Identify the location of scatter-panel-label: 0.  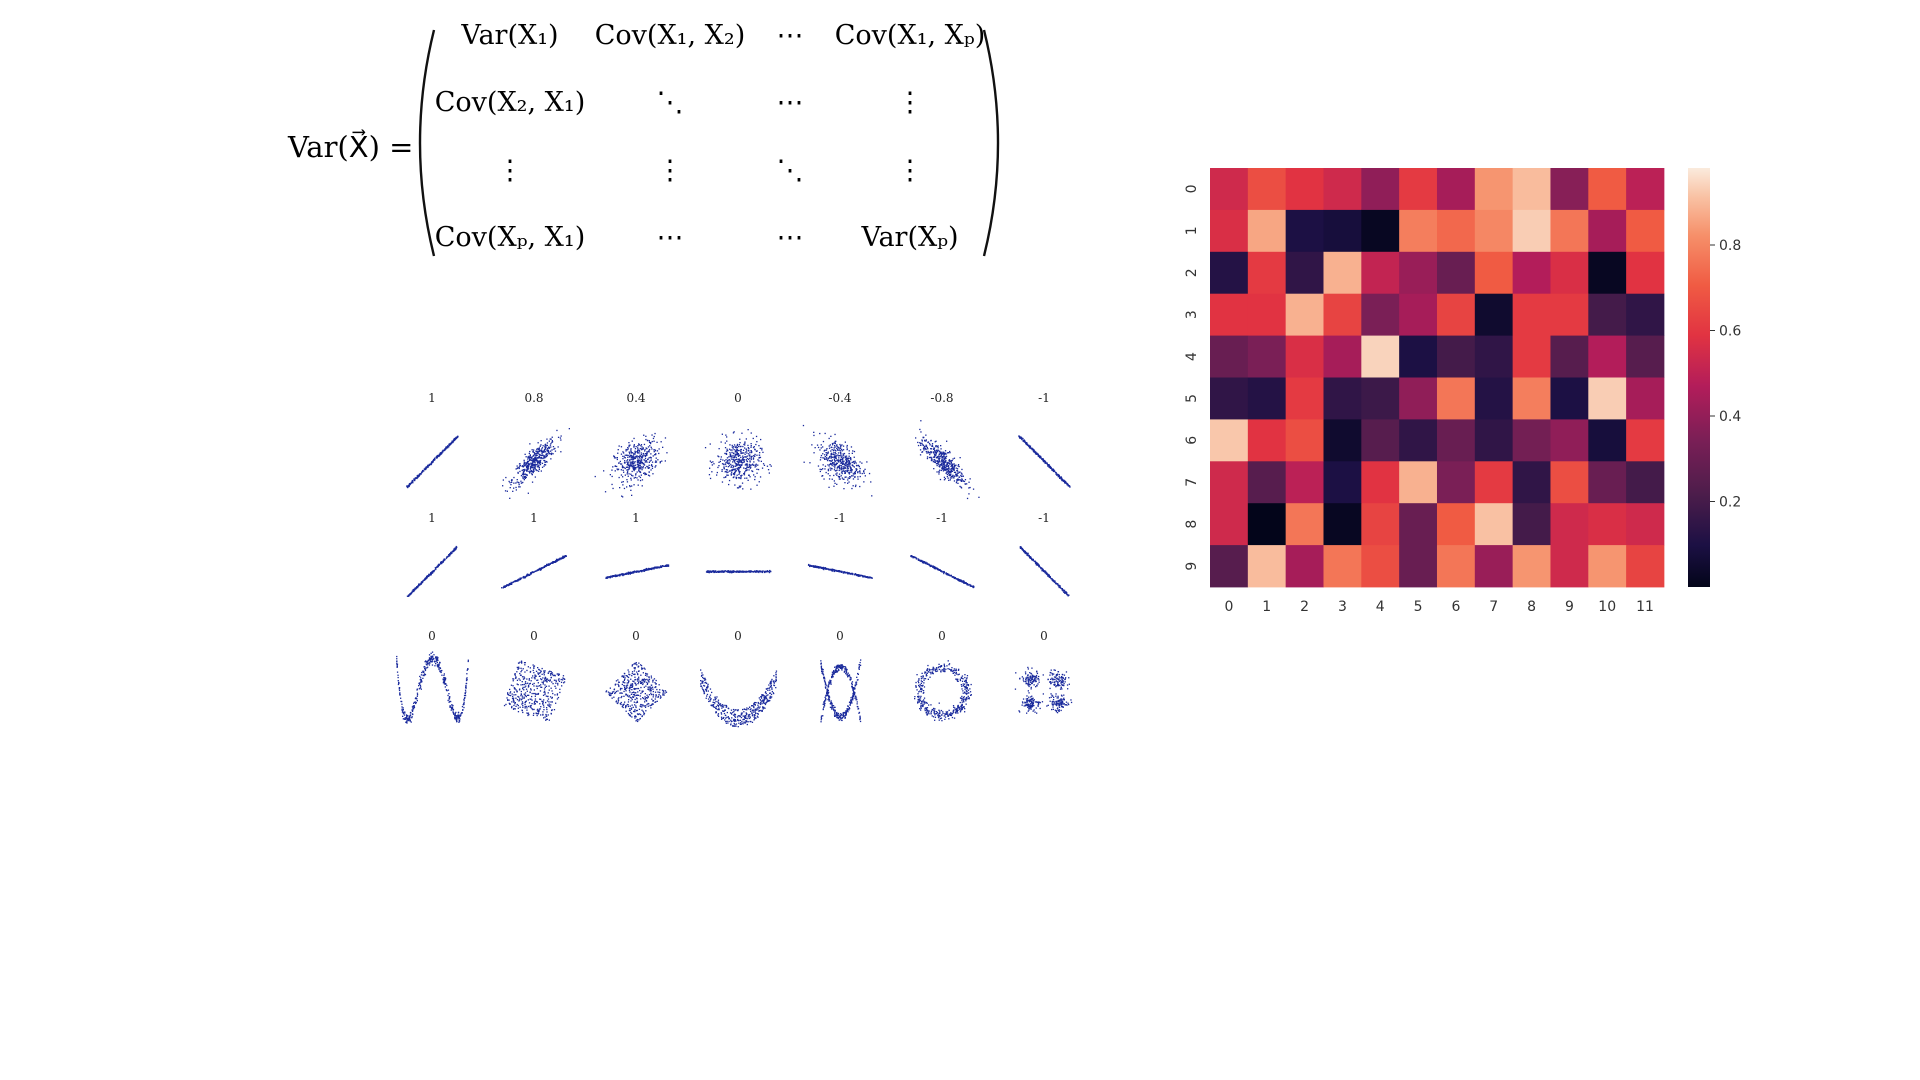
(432, 636).